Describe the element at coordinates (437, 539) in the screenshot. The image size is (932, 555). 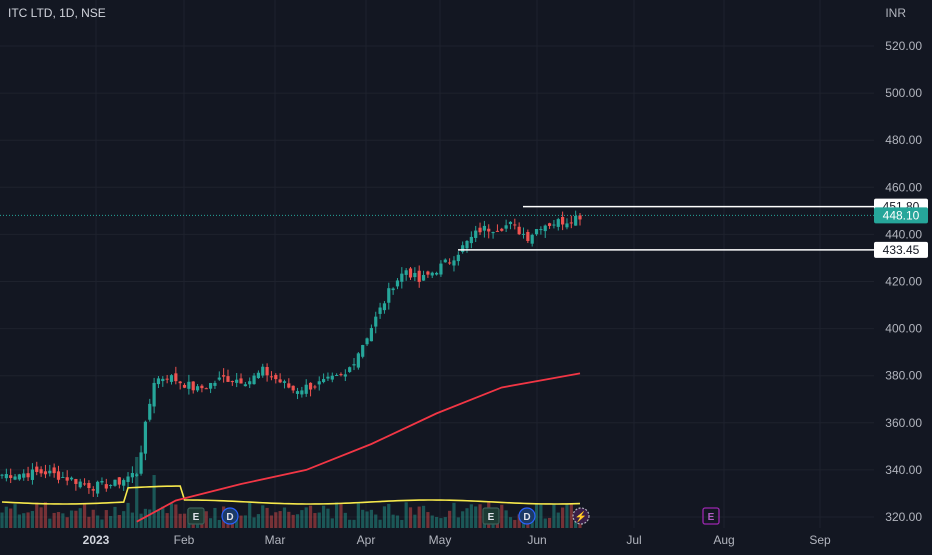
I see `x-axis-band` at that location.